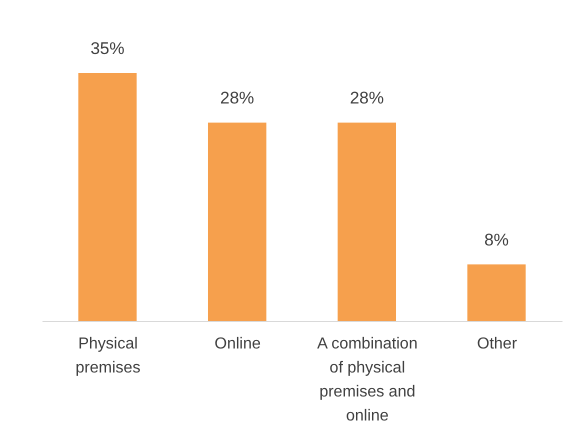 Image resolution: width=579 pixels, height=422 pixels. I want to click on x-tick-label: Other, so click(497, 344).